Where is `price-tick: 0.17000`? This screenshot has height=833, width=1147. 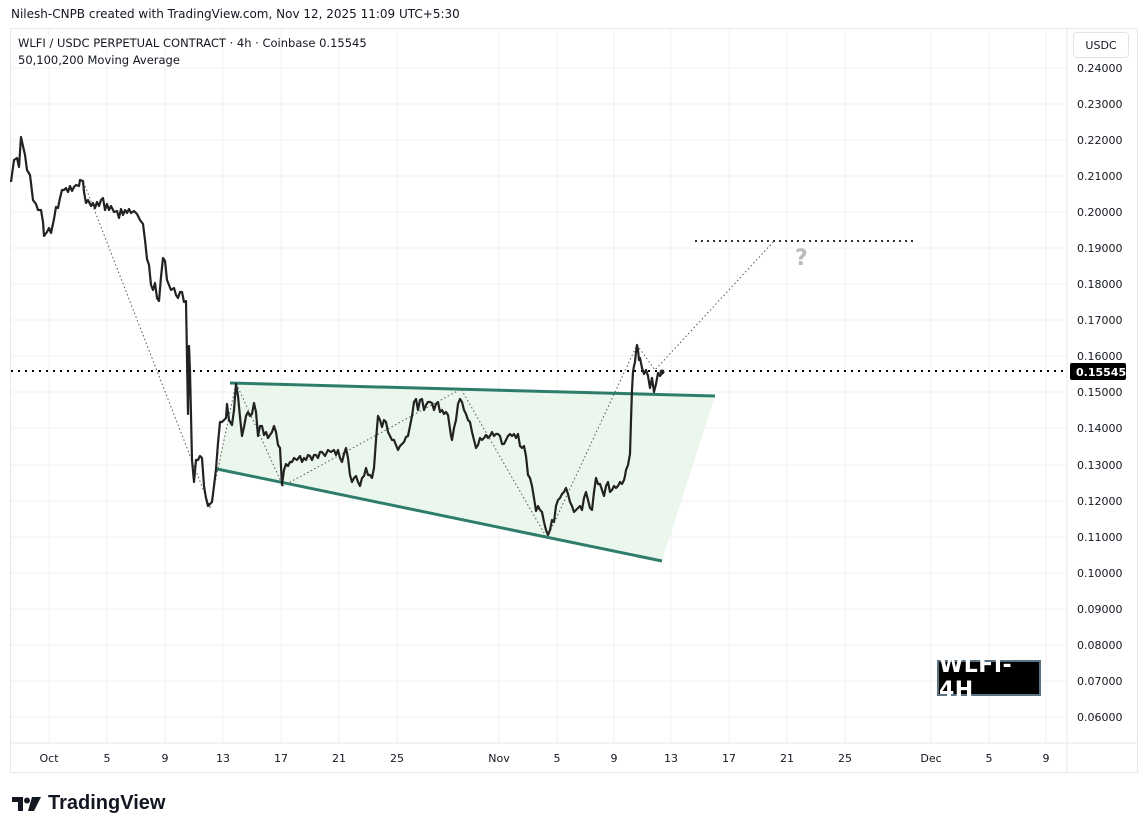 price-tick: 0.17000 is located at coordinates (1100, 320).